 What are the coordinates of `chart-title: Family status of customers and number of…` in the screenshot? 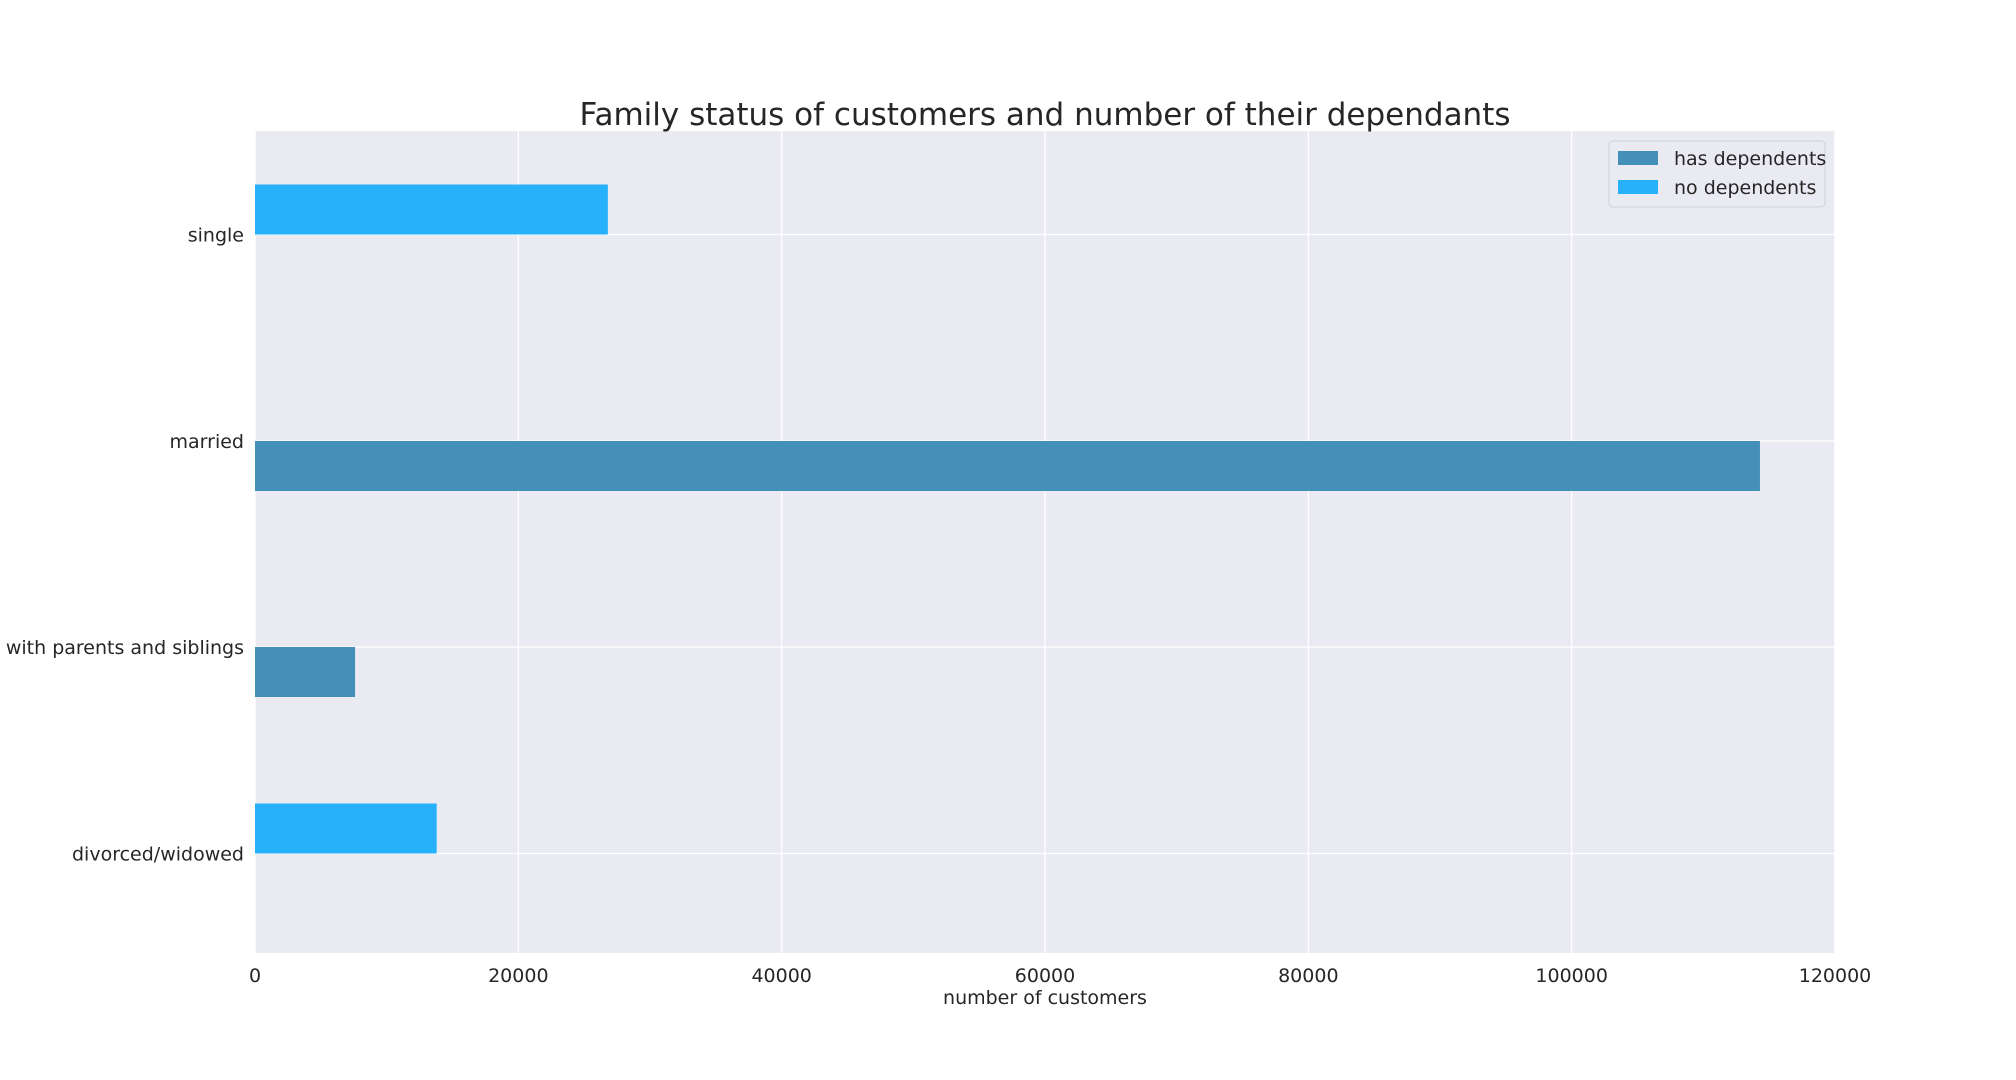 It's located at (1044, 115).